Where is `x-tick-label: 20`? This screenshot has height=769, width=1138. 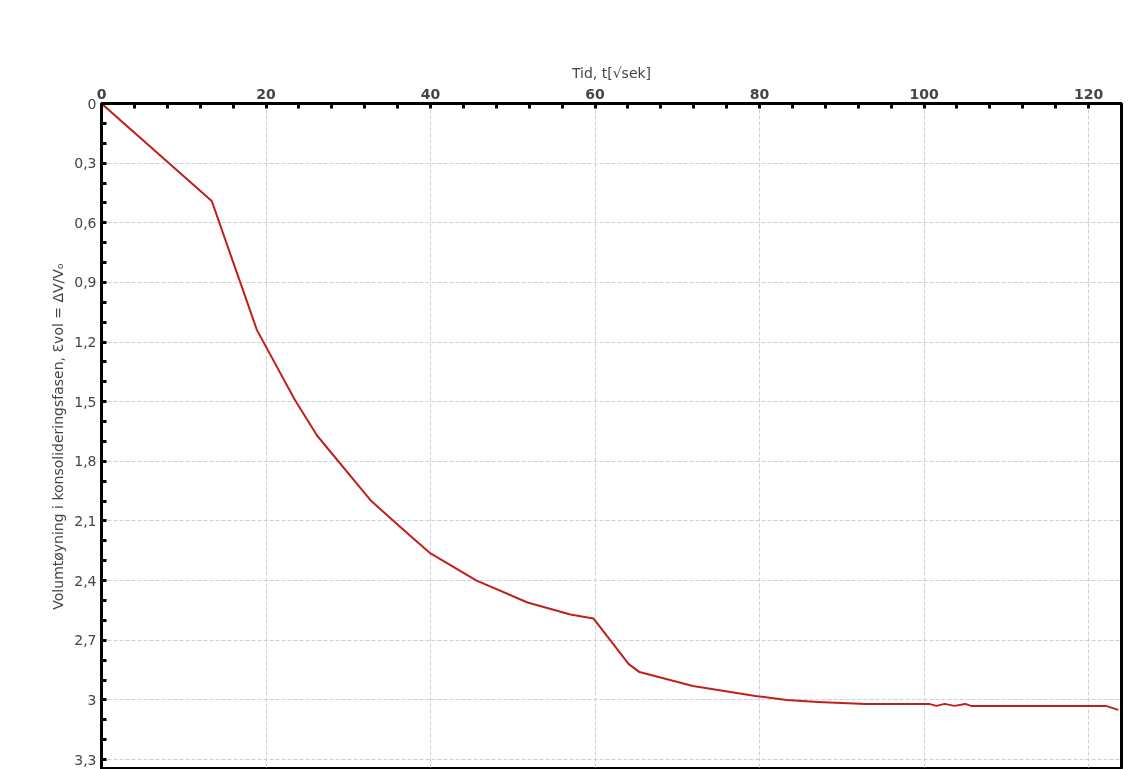 x-tick-label: 20 is located at coordinates (266, 93).